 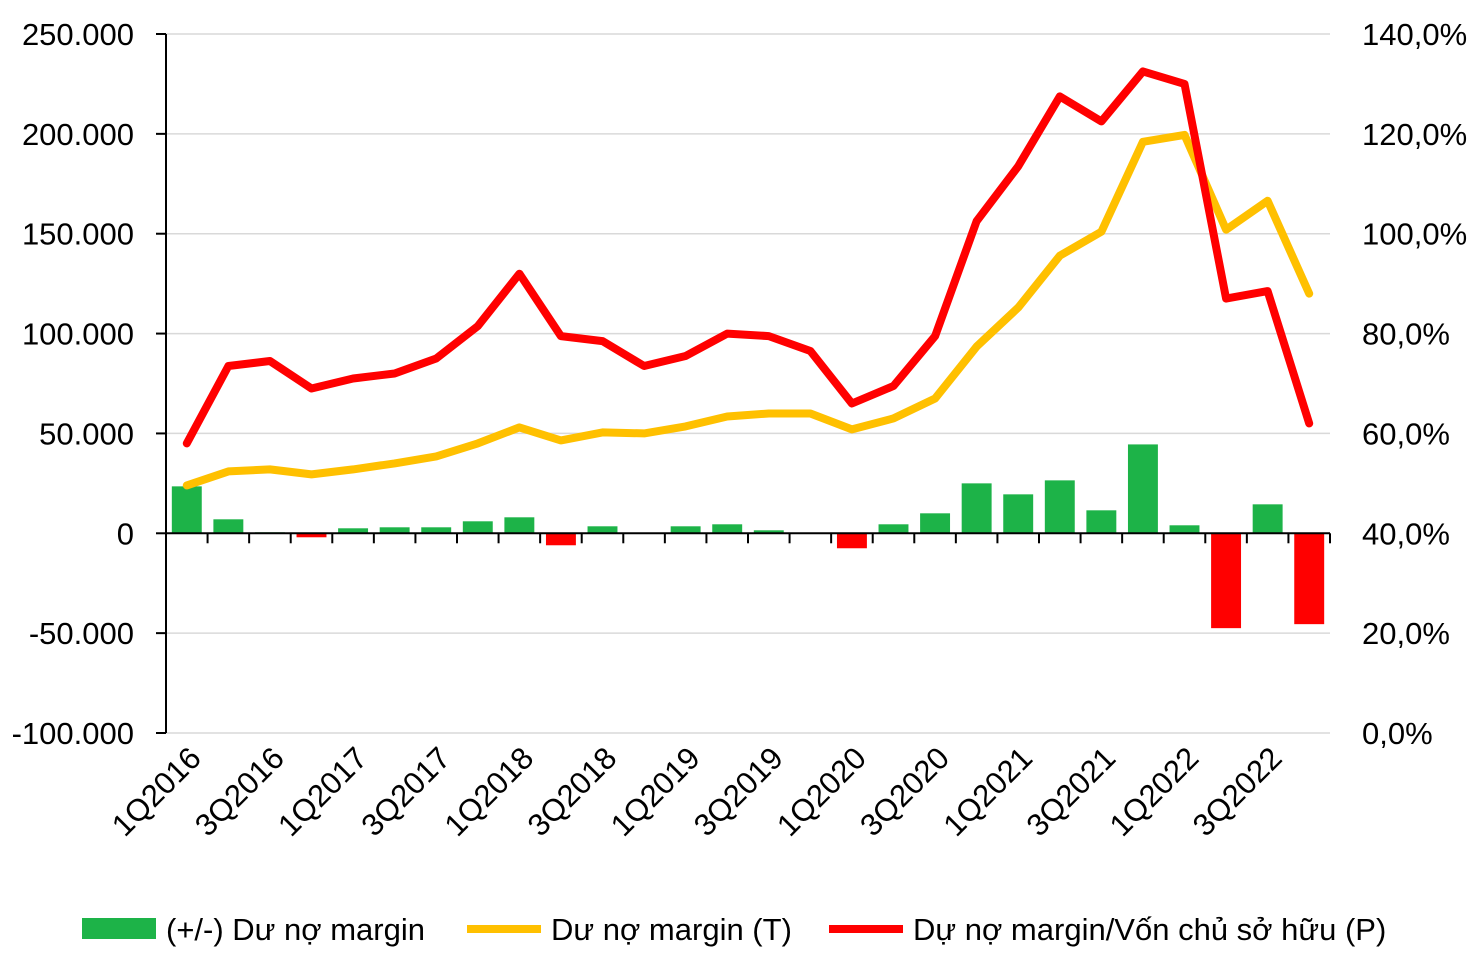 I want to click on x-axis-tick-label: 3Q2022, so click(x=1237, y=791).